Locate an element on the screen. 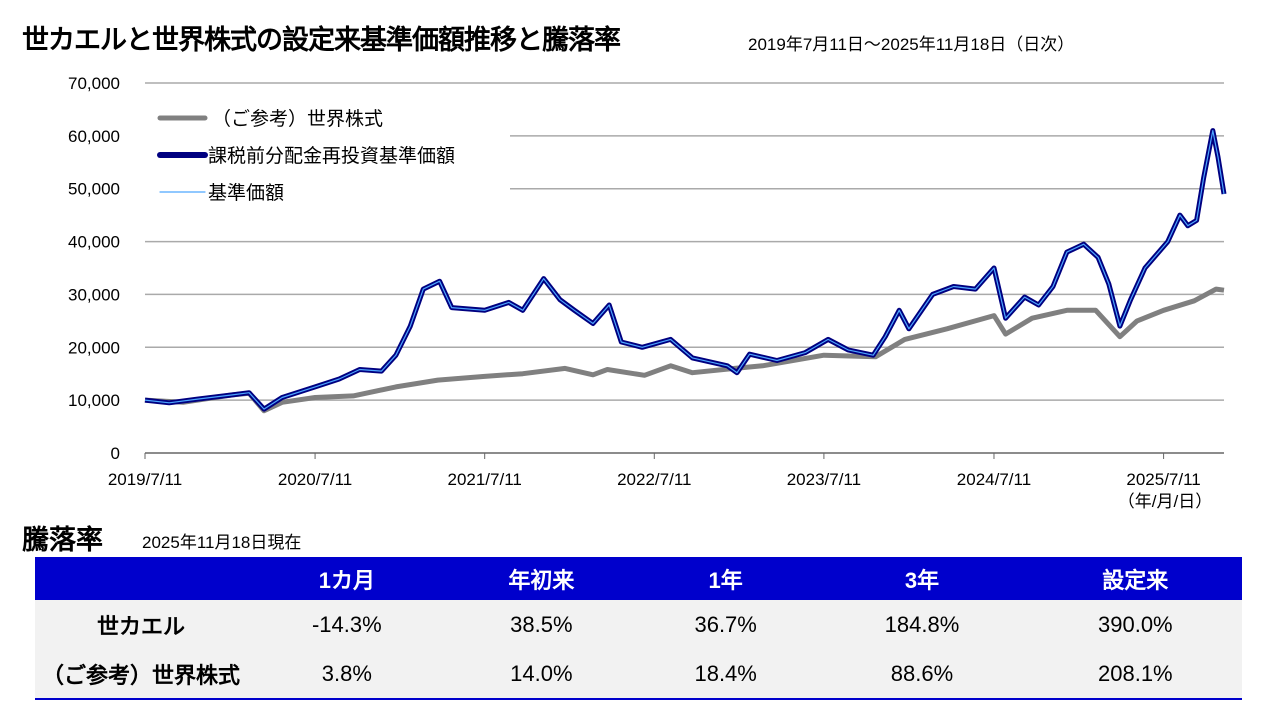  y-tick-label: 30,000 is located at coordinates (94, 294).